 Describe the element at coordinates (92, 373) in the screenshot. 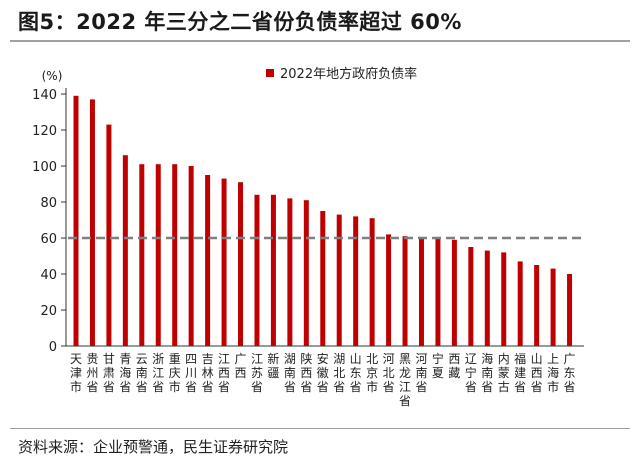

I see `x-tick-label: 贵州省` at that location.